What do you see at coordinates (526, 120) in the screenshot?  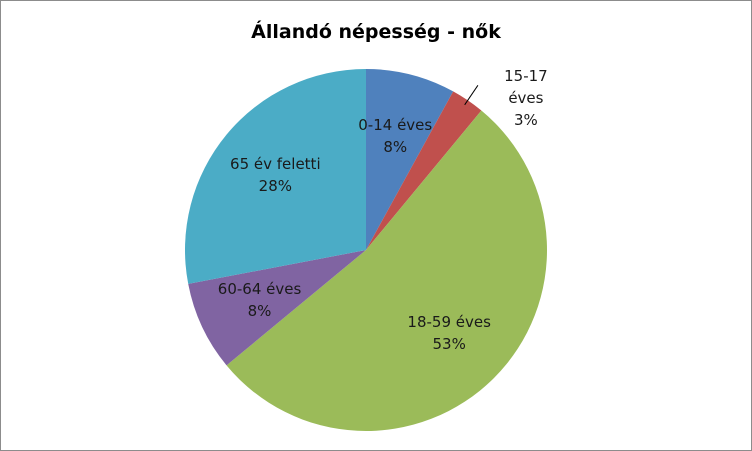 I see `value-label: 3%` at bounding box center [526, 120].